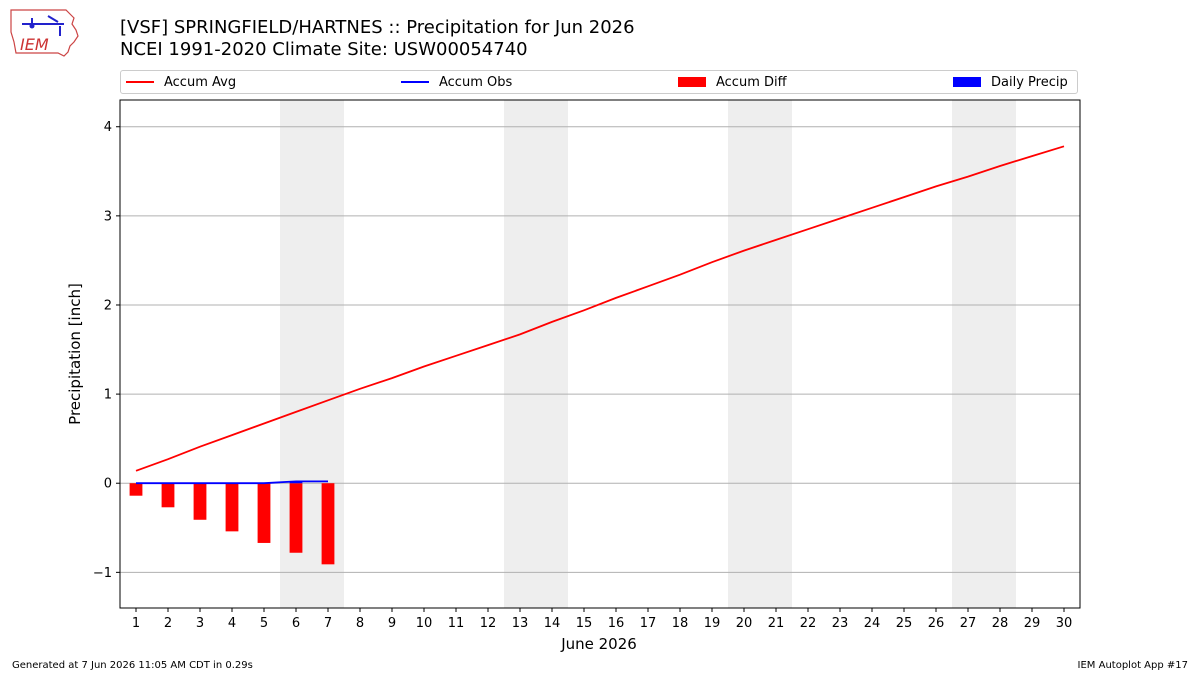 The image size is (1200, 675). I want to click on x-tick-label: 2, so click(168, 623).